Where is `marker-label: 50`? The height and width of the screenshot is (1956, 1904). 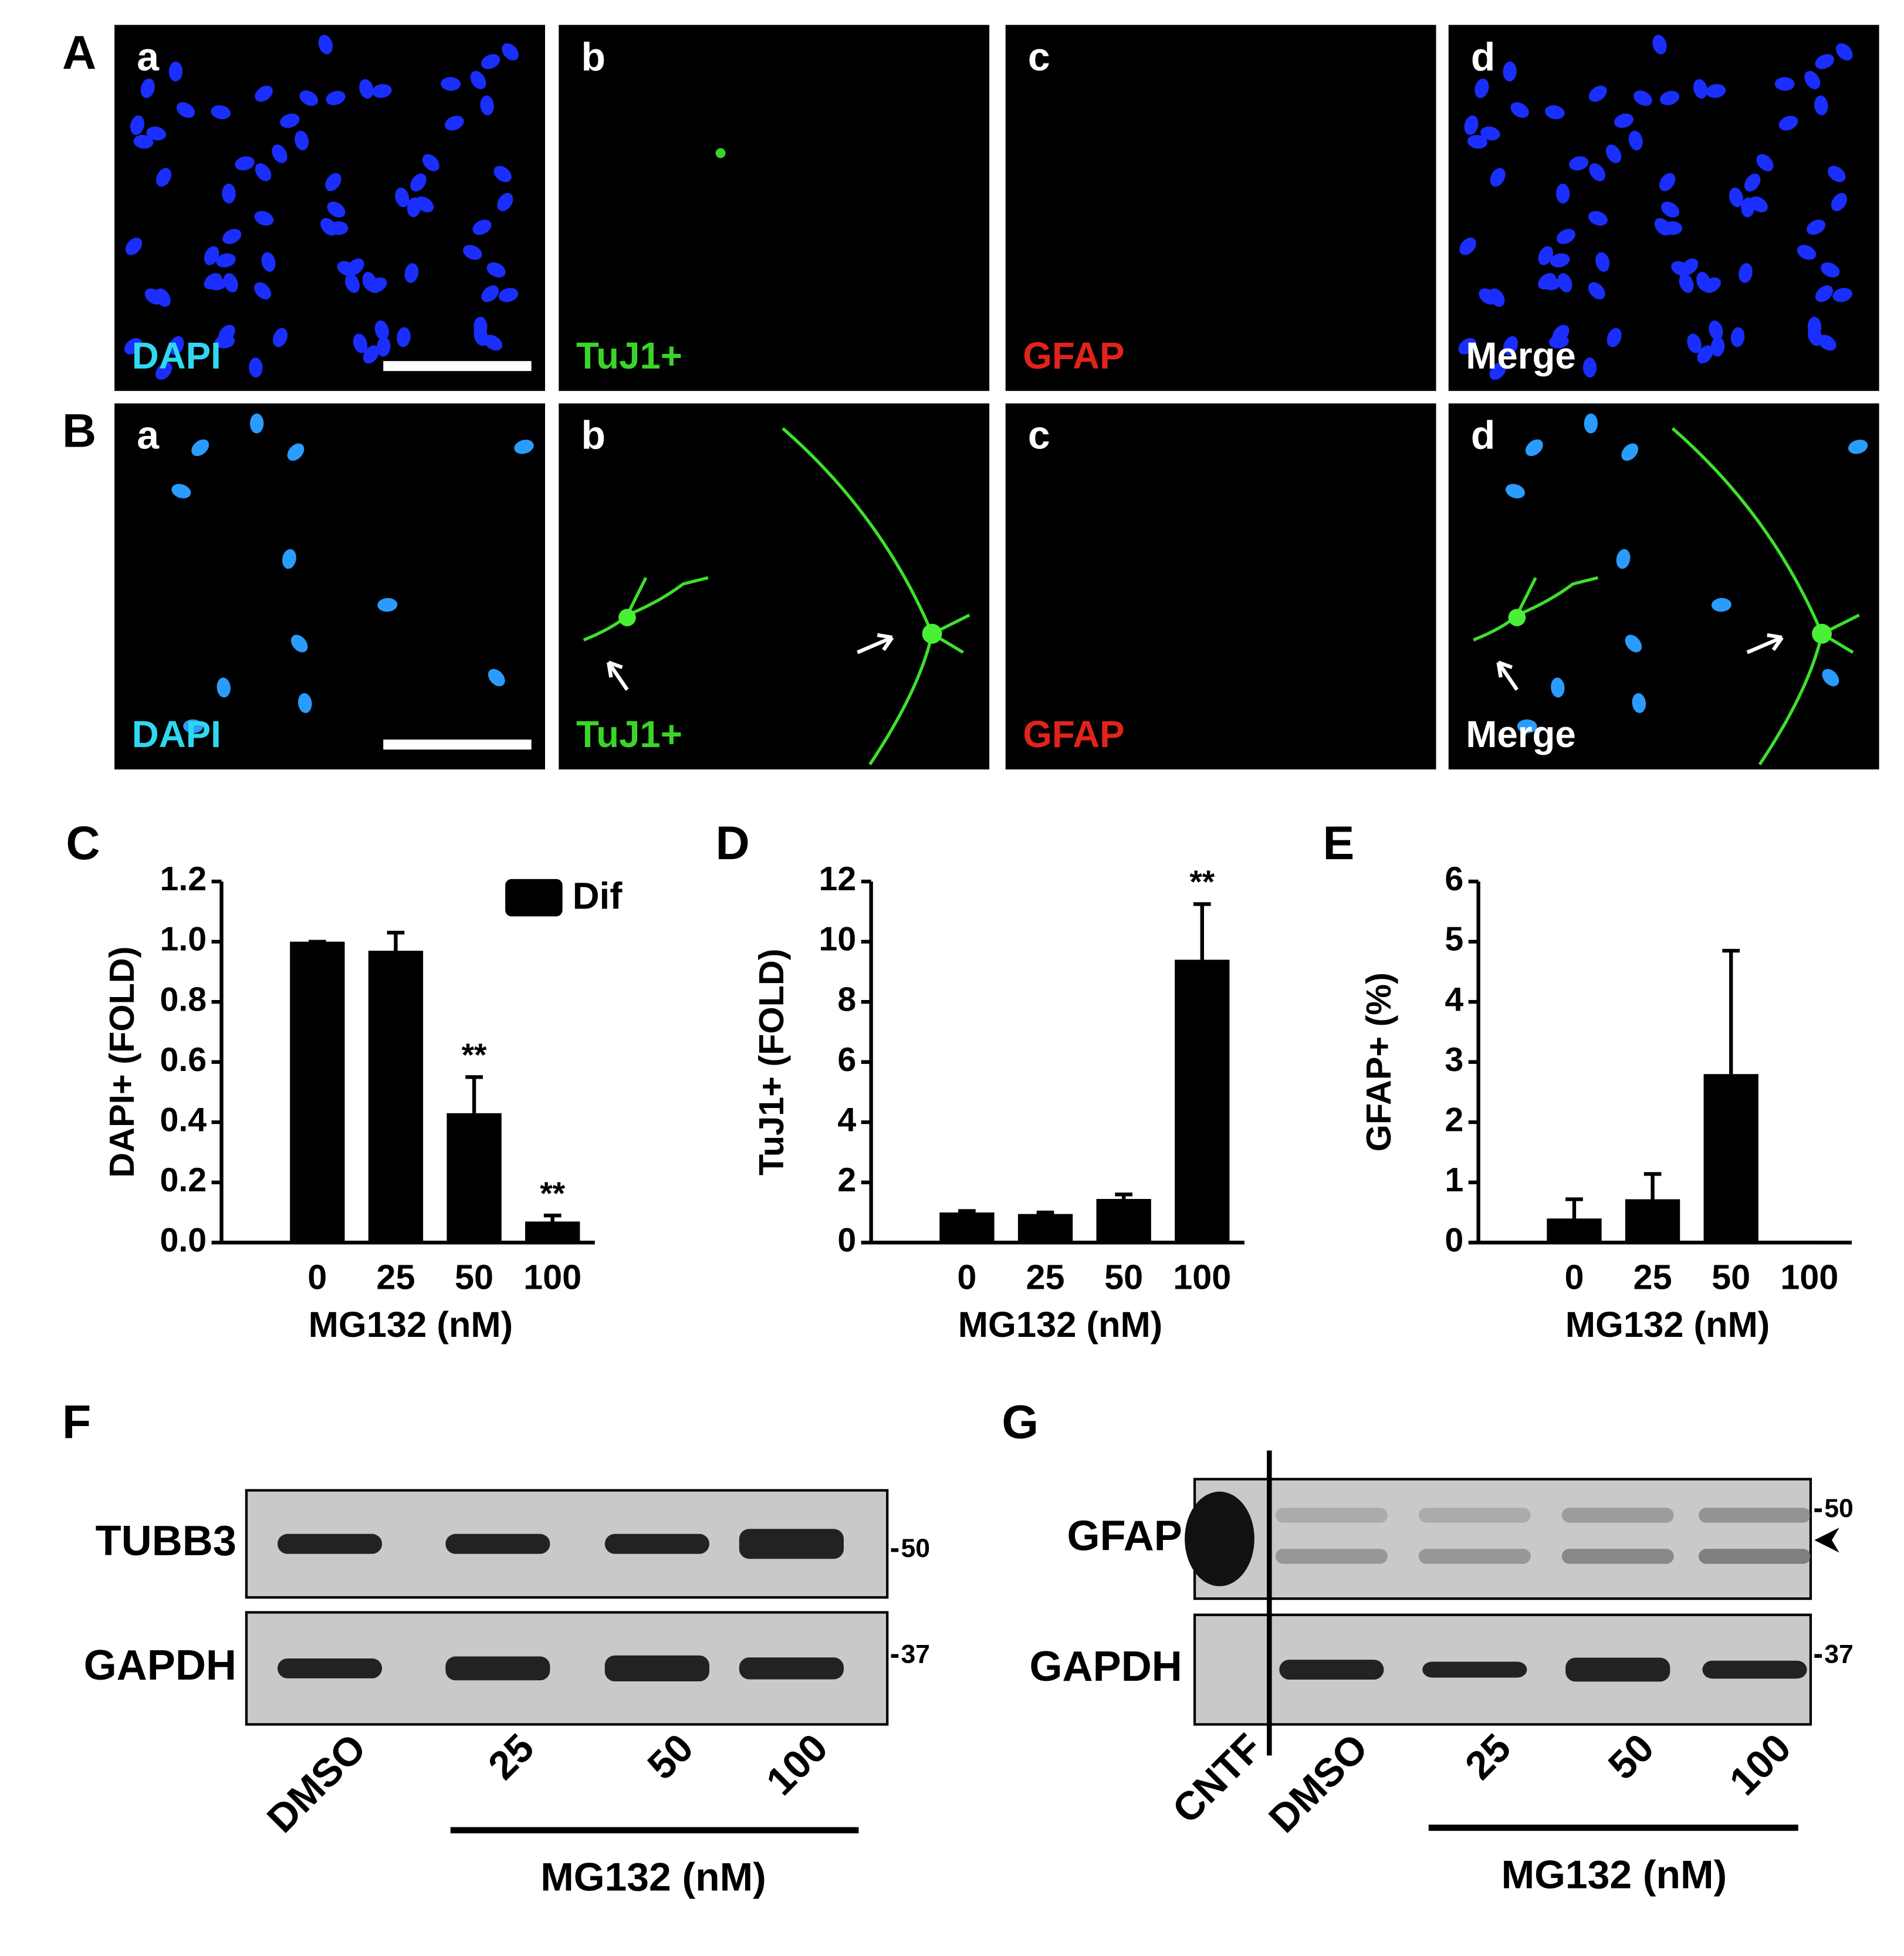 marker-label: 50 is located at coordinates (916, 1548).